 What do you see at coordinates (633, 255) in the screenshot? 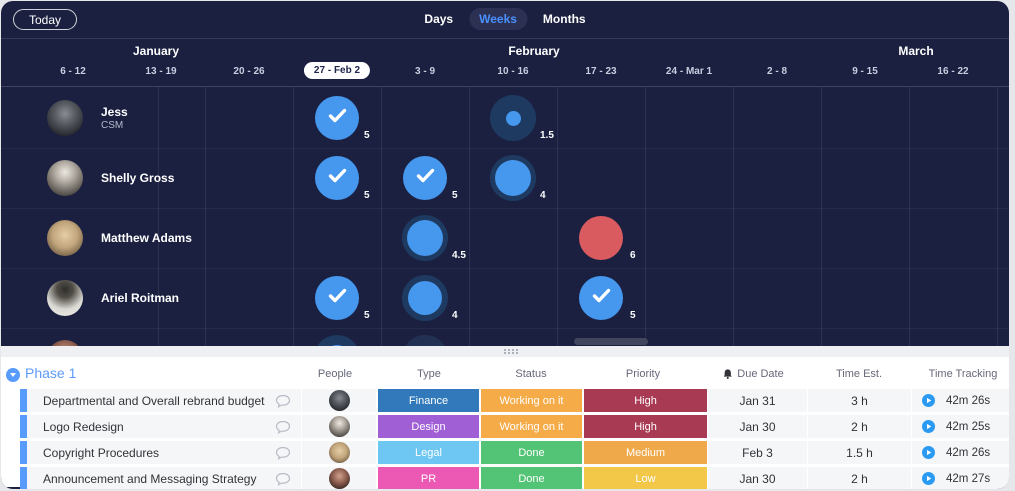
I see `workload-value: 6` at bounding box center [633, 255].